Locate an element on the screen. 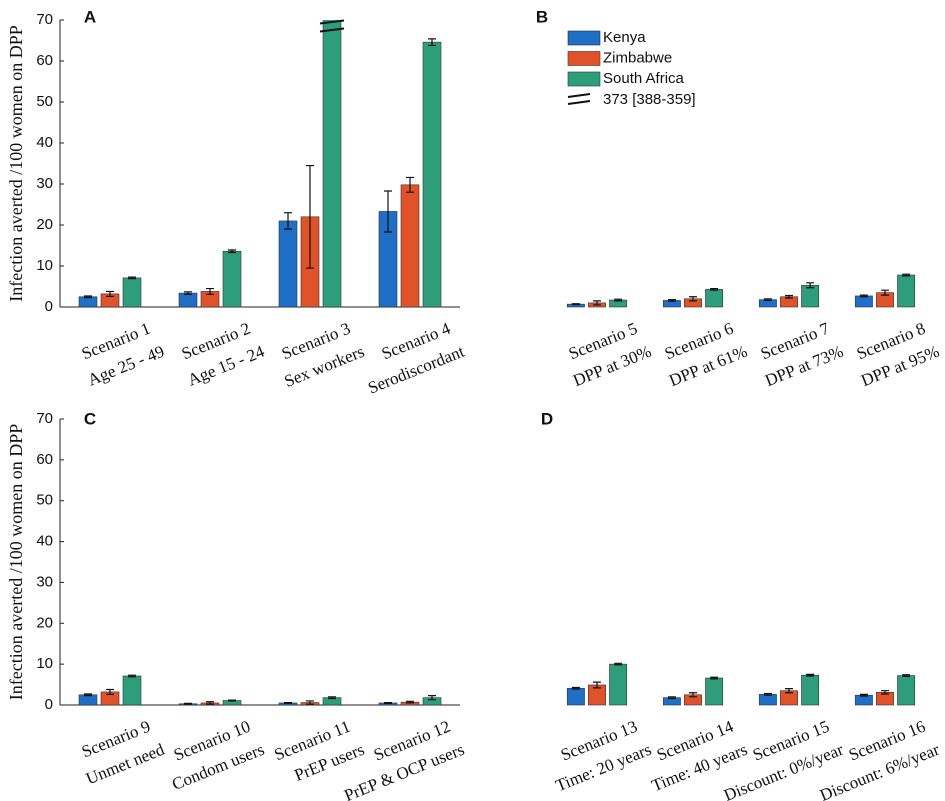 Image resolution: width=945 pixels, height=801 pixels. panel-letter: A is located at coordinates (90, 16).